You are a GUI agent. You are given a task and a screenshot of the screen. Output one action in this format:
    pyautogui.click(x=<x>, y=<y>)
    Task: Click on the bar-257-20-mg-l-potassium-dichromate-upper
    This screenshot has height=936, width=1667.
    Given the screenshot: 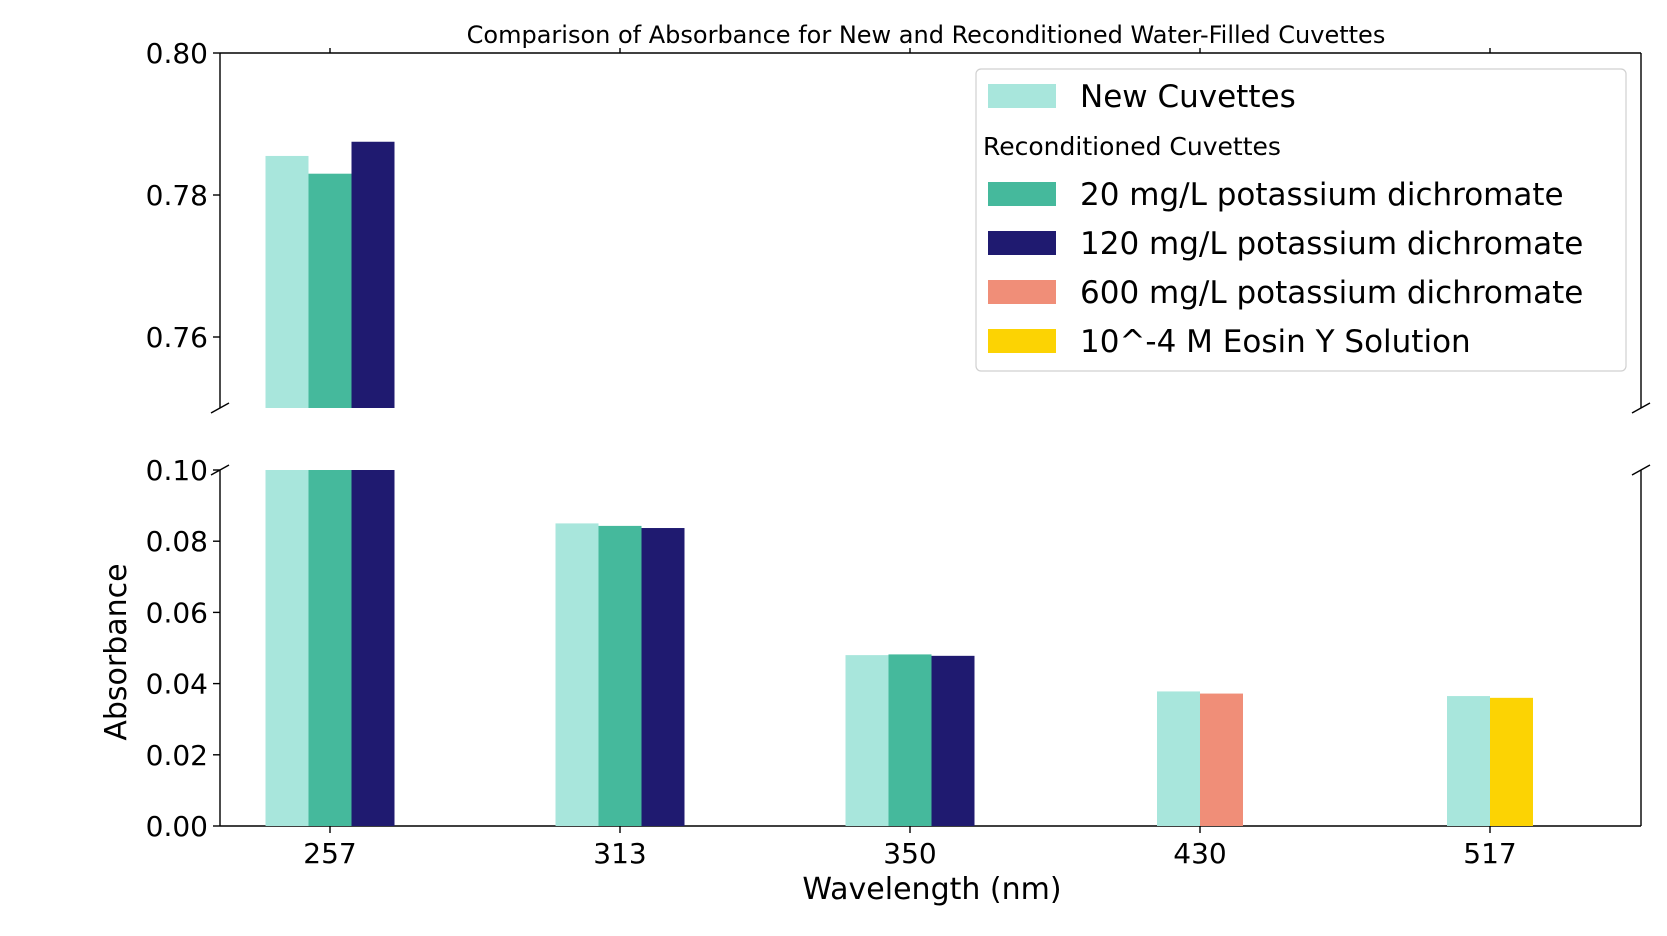 What is the action you would take?
    pyautogui.click(x=330, y=290)
    